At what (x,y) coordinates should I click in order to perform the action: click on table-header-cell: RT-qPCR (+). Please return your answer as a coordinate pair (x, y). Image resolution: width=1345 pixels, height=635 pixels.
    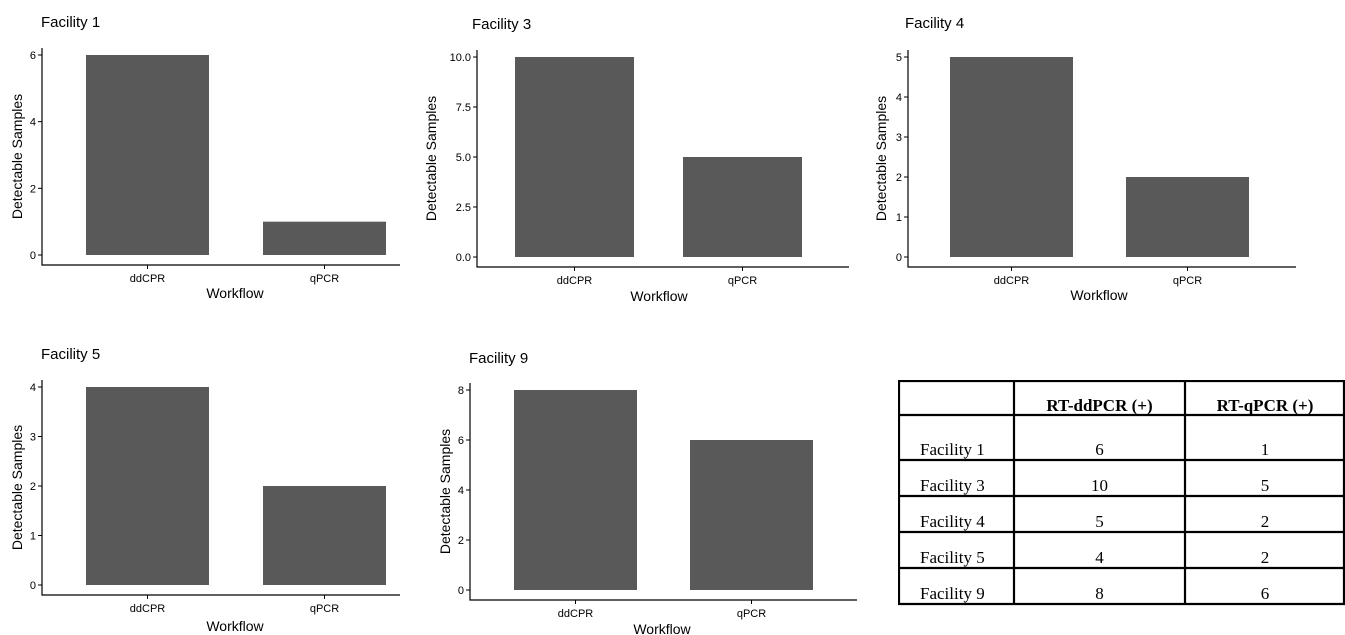
    Looking at the image, I should click on (1265, 405).